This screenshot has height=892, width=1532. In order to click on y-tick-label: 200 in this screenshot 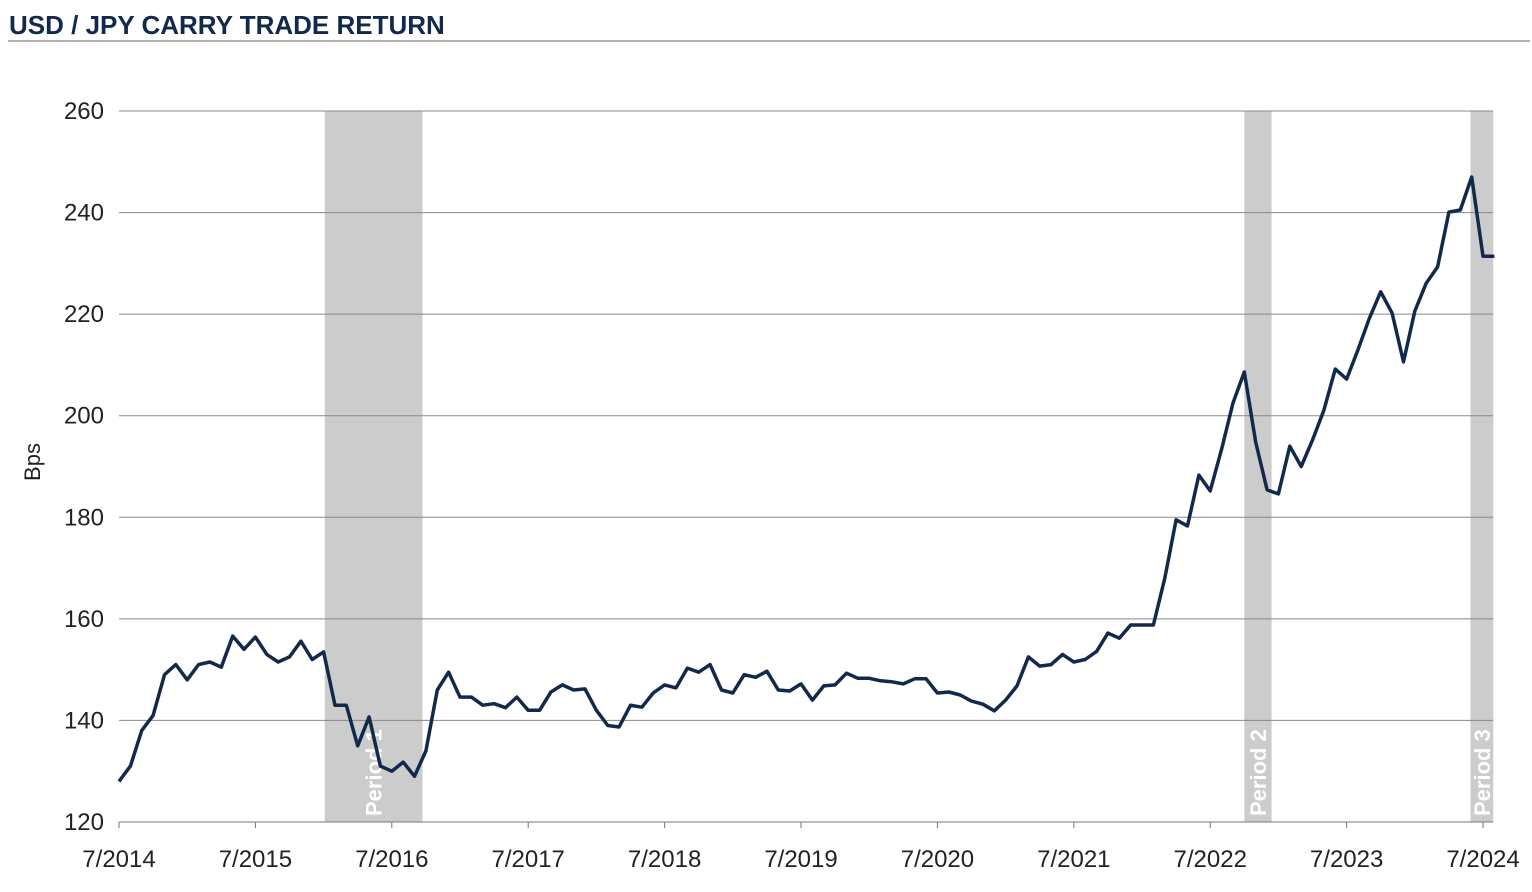, I will do `click(84, 416)`.